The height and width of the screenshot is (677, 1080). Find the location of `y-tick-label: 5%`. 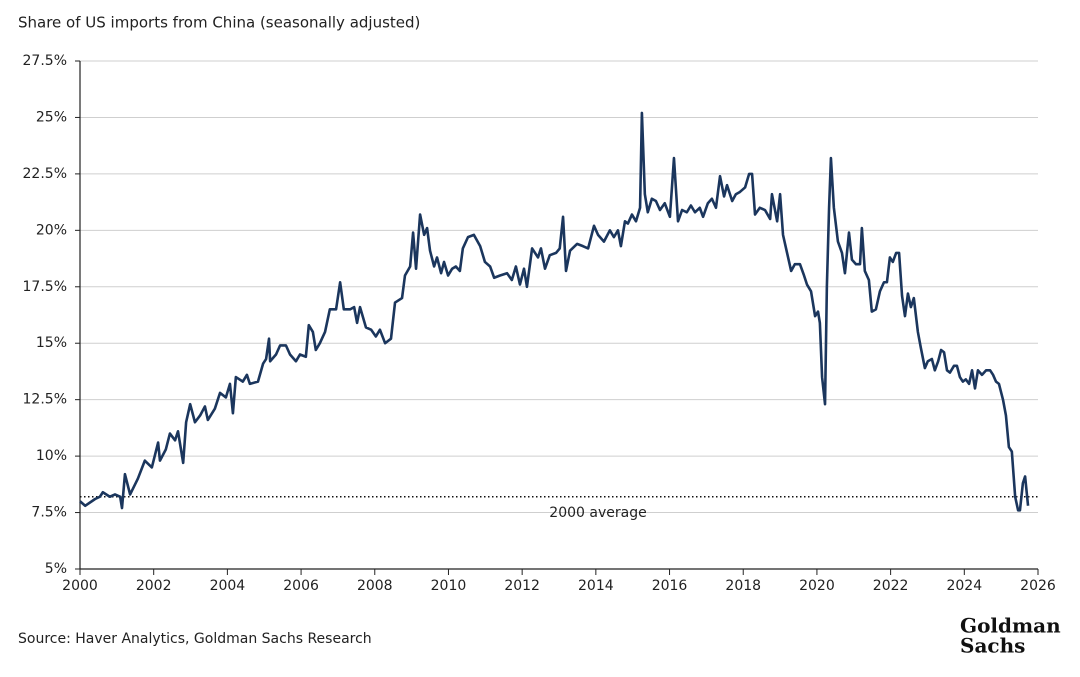

y-tick-label: 5% is located at coordinates (56, 569).